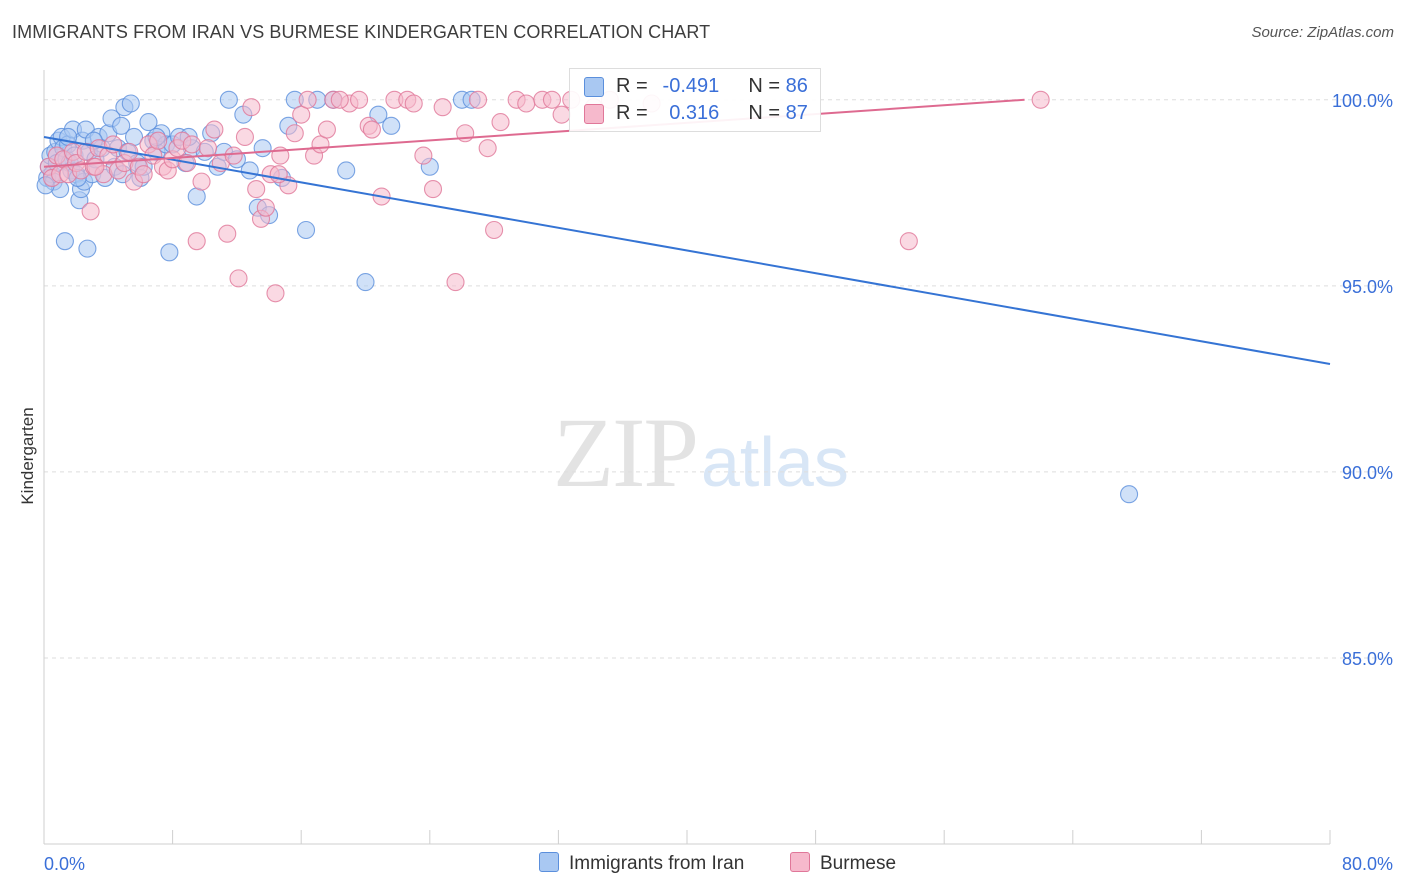  Describe the element at coordinates (796, 113) in the screenshot. I see `legend-n-value: 87` at that location.